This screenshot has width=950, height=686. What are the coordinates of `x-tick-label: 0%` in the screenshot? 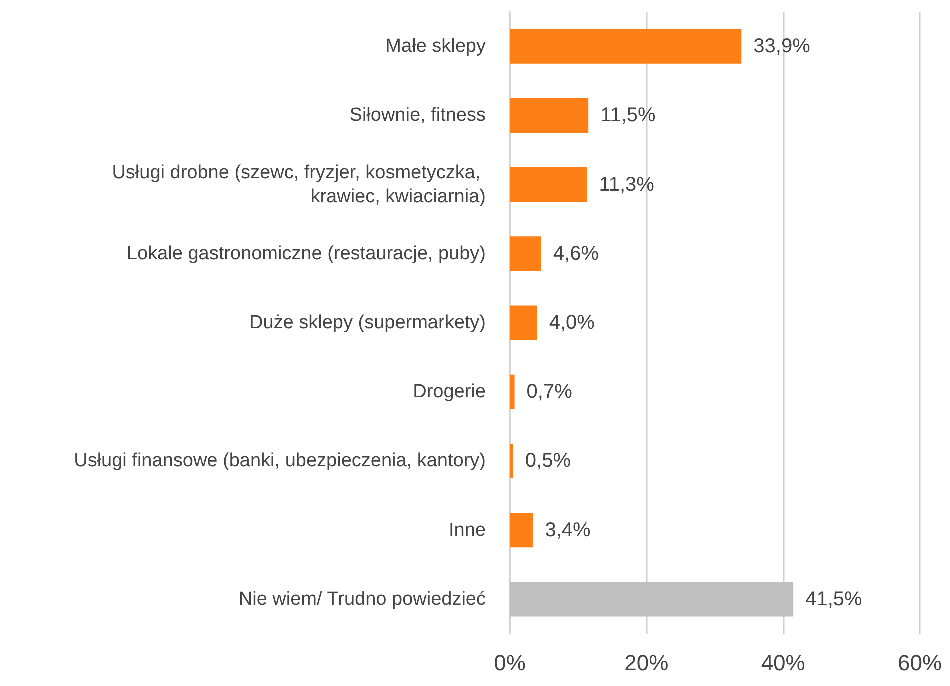 It's located at (510, 663).